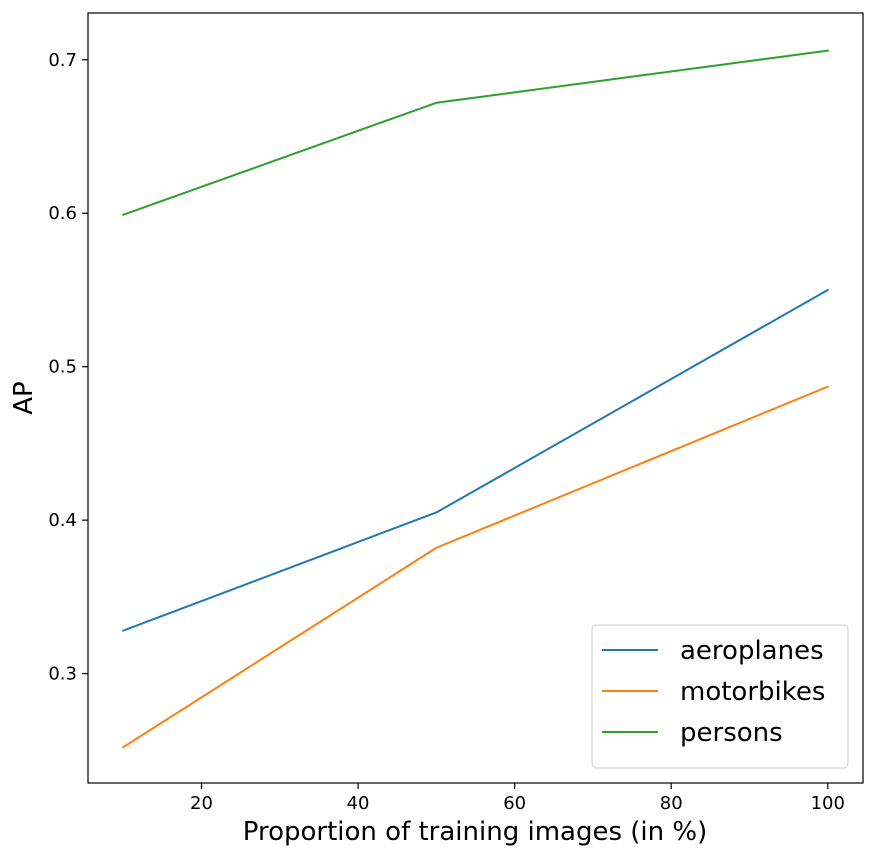 Image resolution: width=875 pixels, height=856 pixels. I want to click on legend: aeroplanes motorbikes persons, so click(720, 696).